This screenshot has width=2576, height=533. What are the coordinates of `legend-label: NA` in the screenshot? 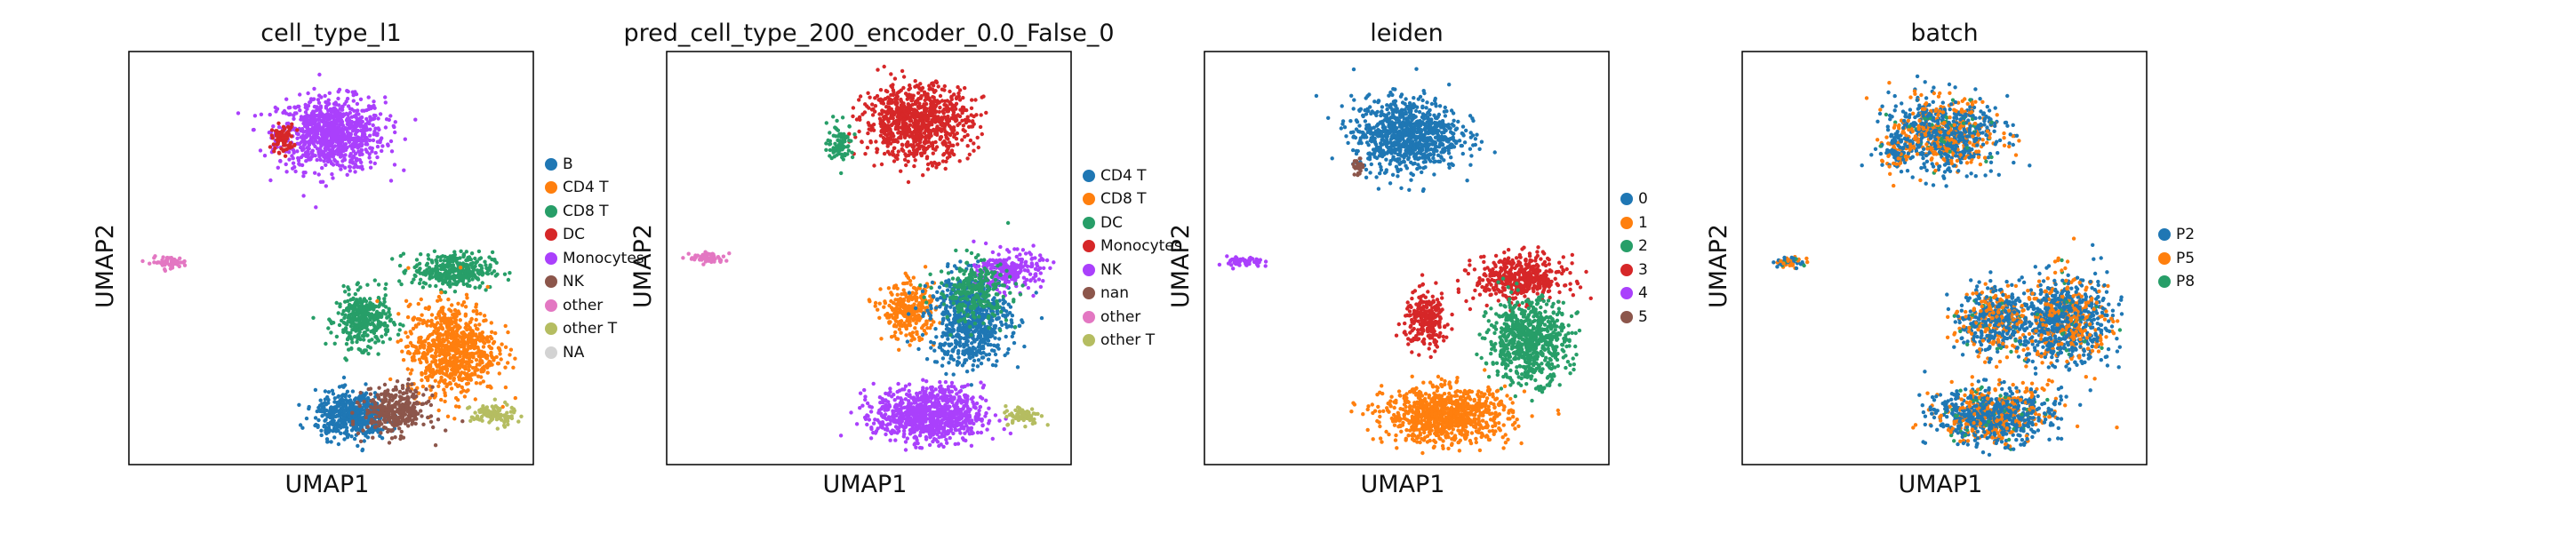 It's located at (574, 352).